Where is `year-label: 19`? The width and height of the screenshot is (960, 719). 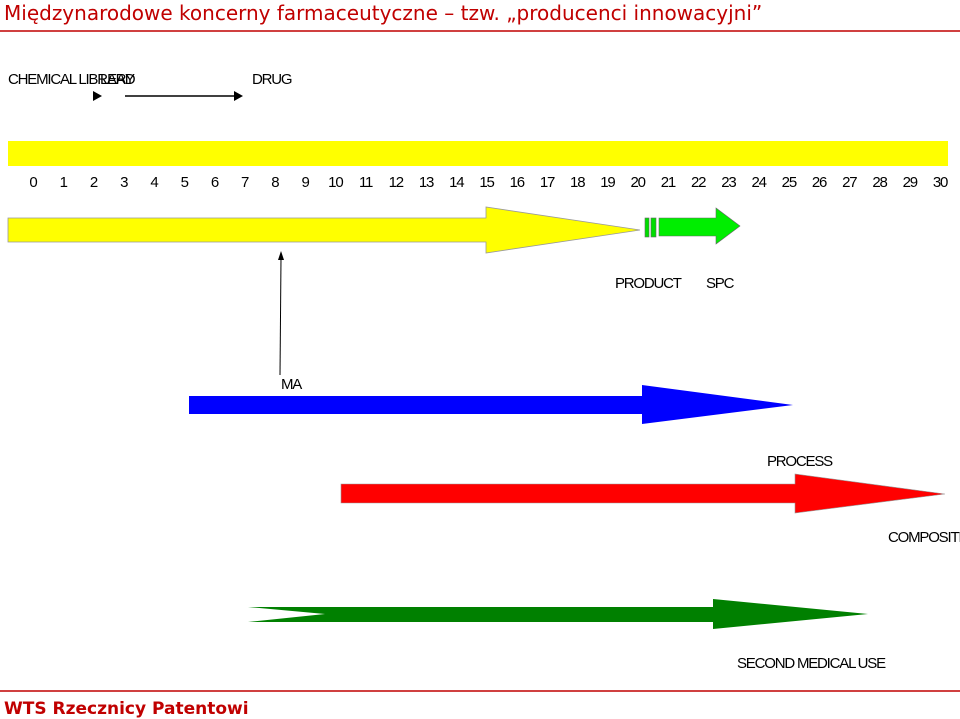 year-label: 19 is located at coordinates (607, 182).